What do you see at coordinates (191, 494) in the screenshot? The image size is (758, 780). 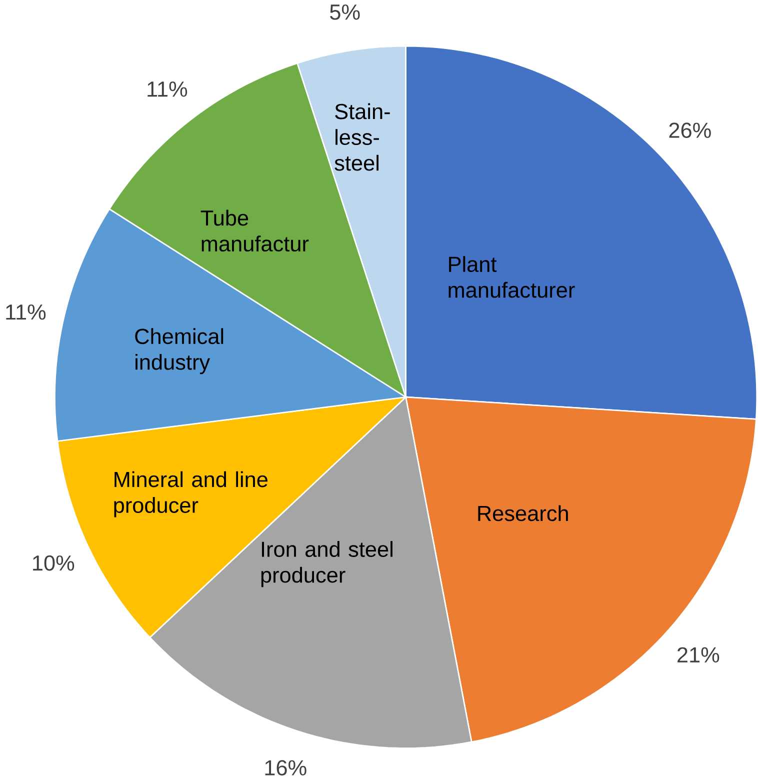 I see `slice-label: Mineral and line producer` at bounding box center [191, 494].